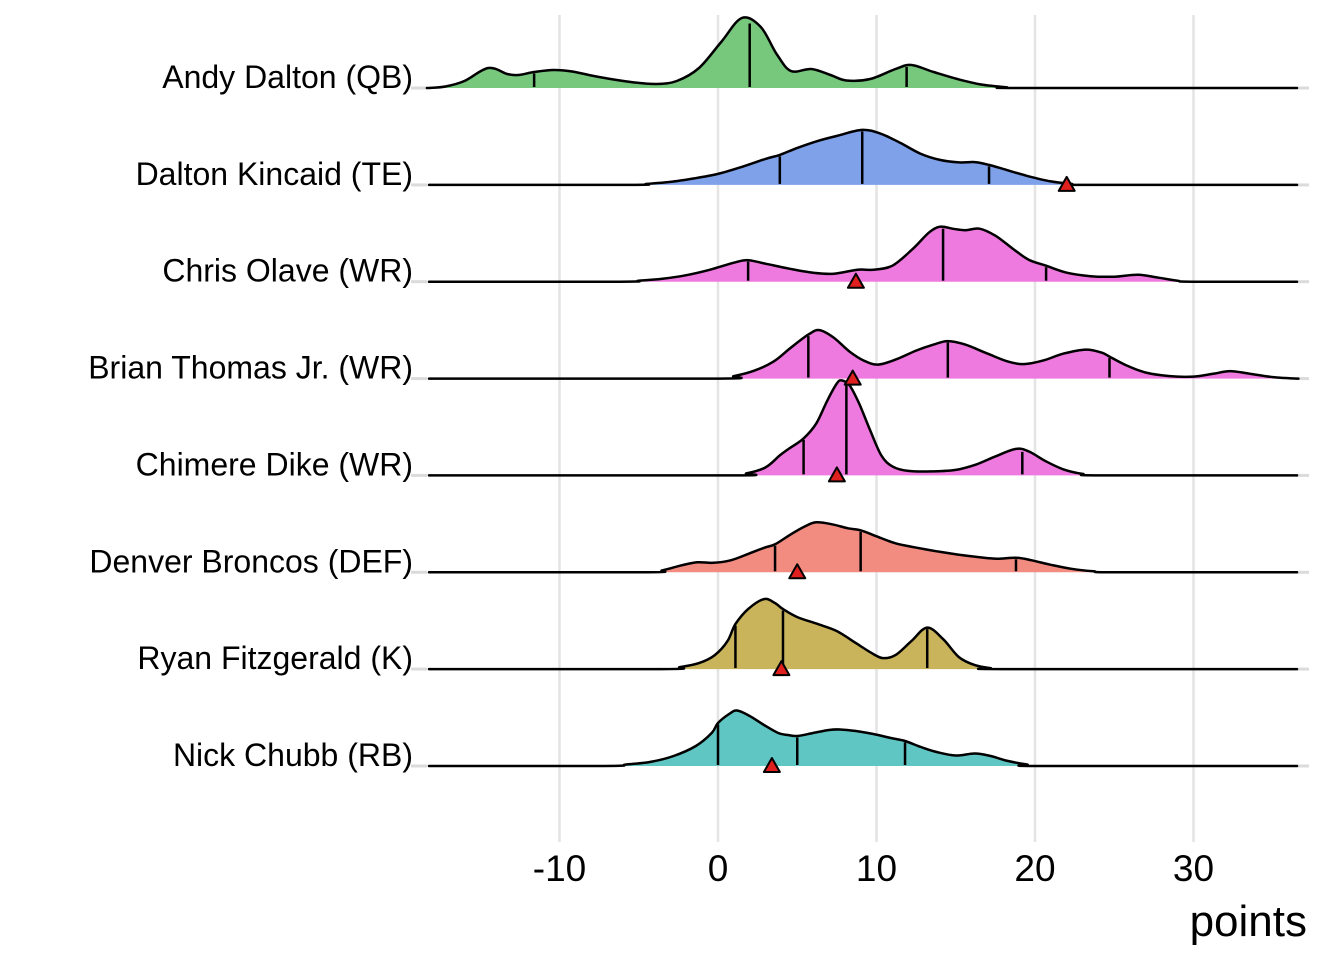  Describe the element at coordinates (1193, 868) in the screenshot. I see `x-tick-label: 30` at that location.